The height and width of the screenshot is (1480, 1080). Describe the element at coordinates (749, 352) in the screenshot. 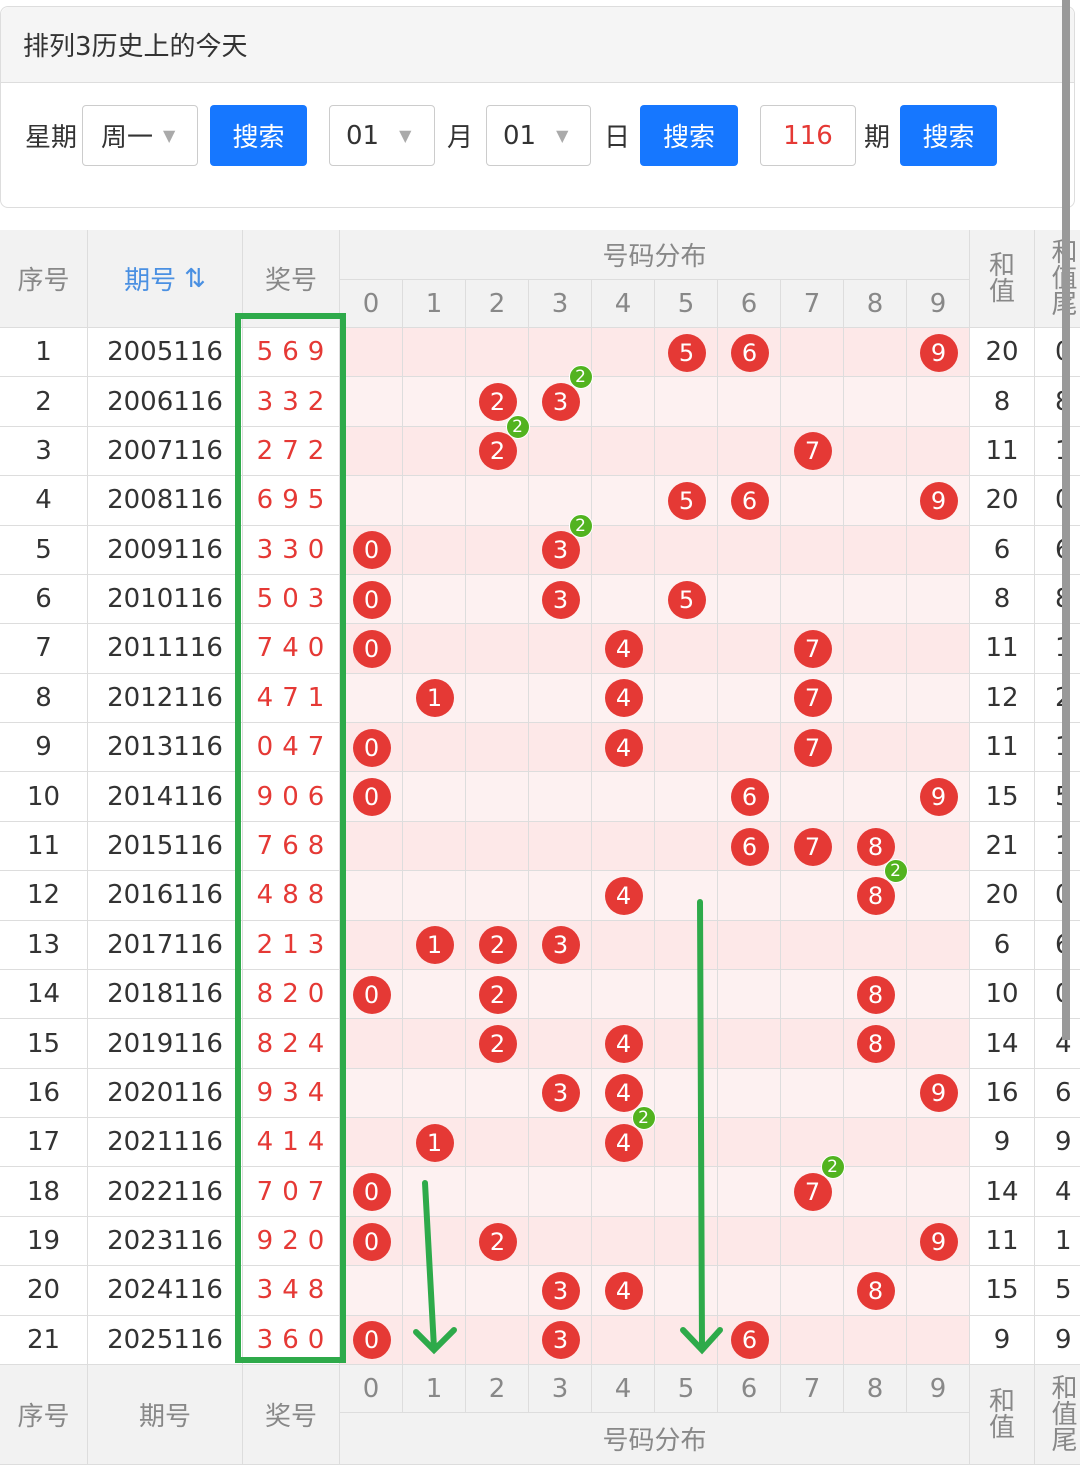

I see `number-ball: 6` at that location.